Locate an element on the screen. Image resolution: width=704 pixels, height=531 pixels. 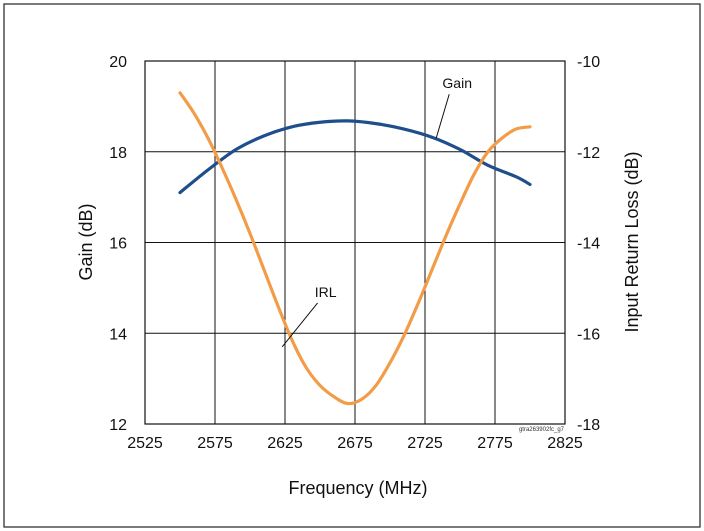
x-tick-label: 2525 is located at coordinates (145, 443).